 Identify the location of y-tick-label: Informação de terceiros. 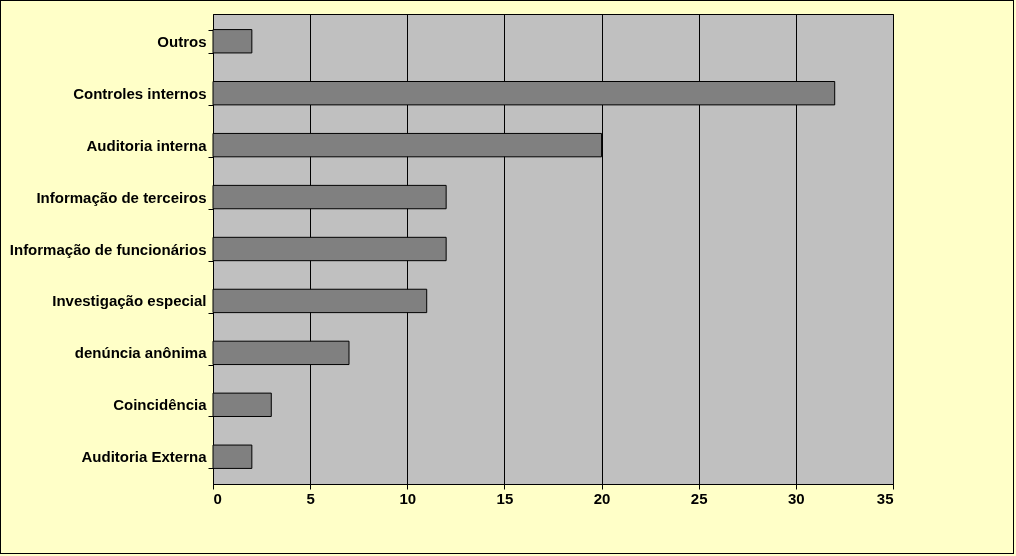
(121, 197).